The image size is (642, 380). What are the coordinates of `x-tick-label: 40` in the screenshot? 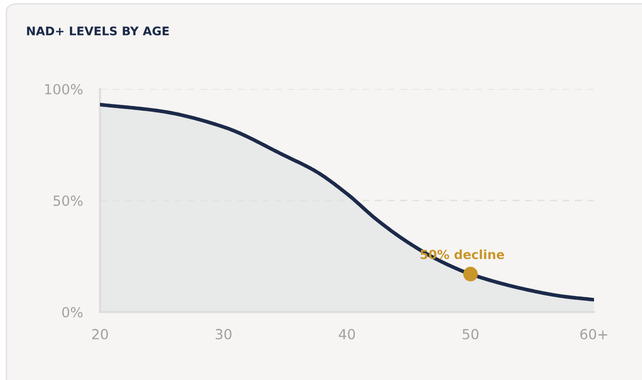 It's located at (346, 334).